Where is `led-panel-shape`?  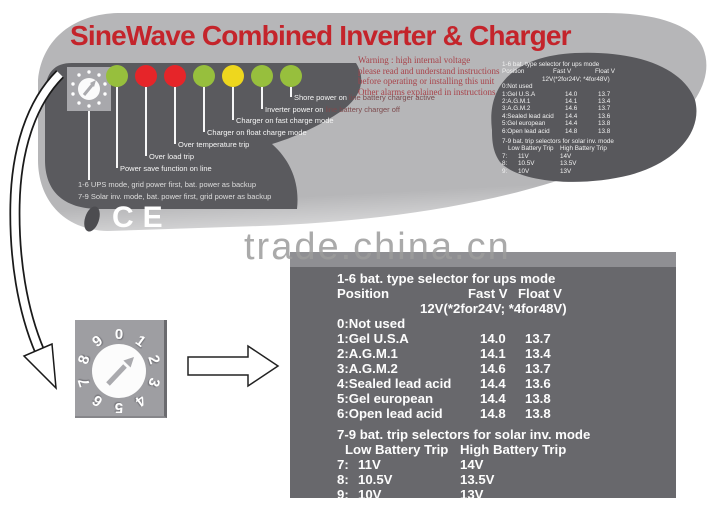 led-panel-shape is located at coordinates (203, 136).